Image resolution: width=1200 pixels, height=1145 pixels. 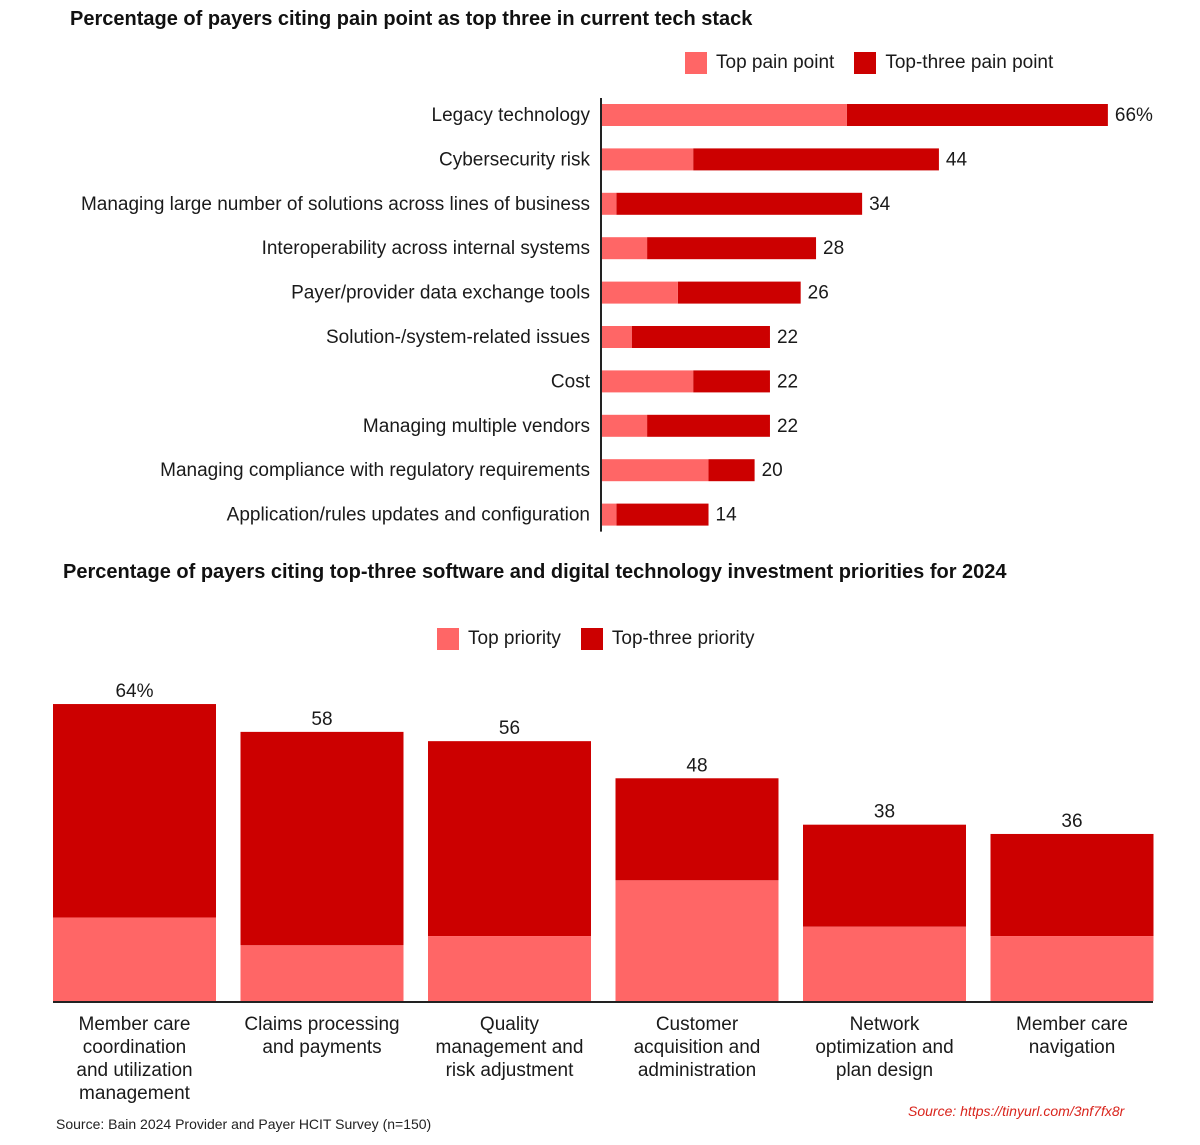 What do you see at coordinates (697, 1070) in the screenshot?
I see `category-label: administration` at bounding box center [697, 1070].